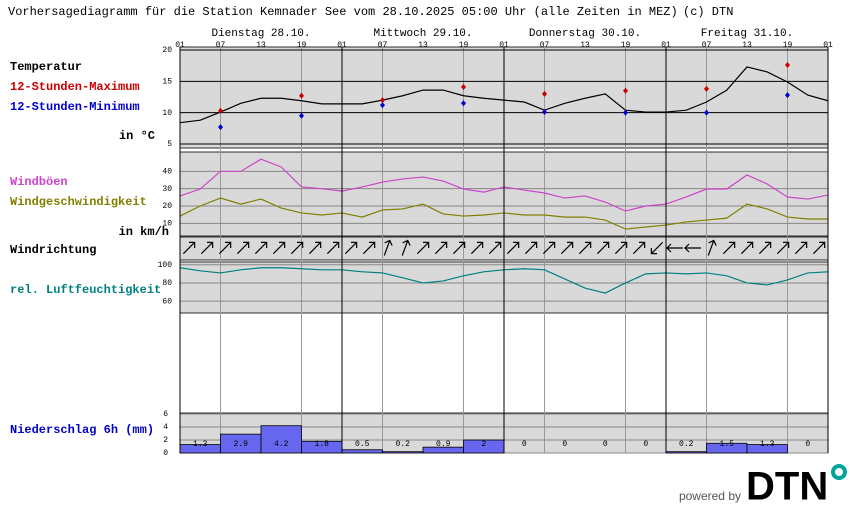 The height and width of the screenshot is (524, 850). What do you see at coordinates (585, 45) in the screenshot?
I see `hour-label: 13` at bounding box center [585, 45].